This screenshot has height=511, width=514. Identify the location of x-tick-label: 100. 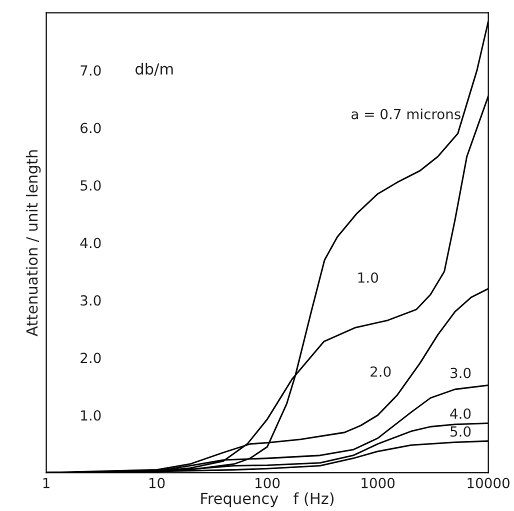
(268, 483).